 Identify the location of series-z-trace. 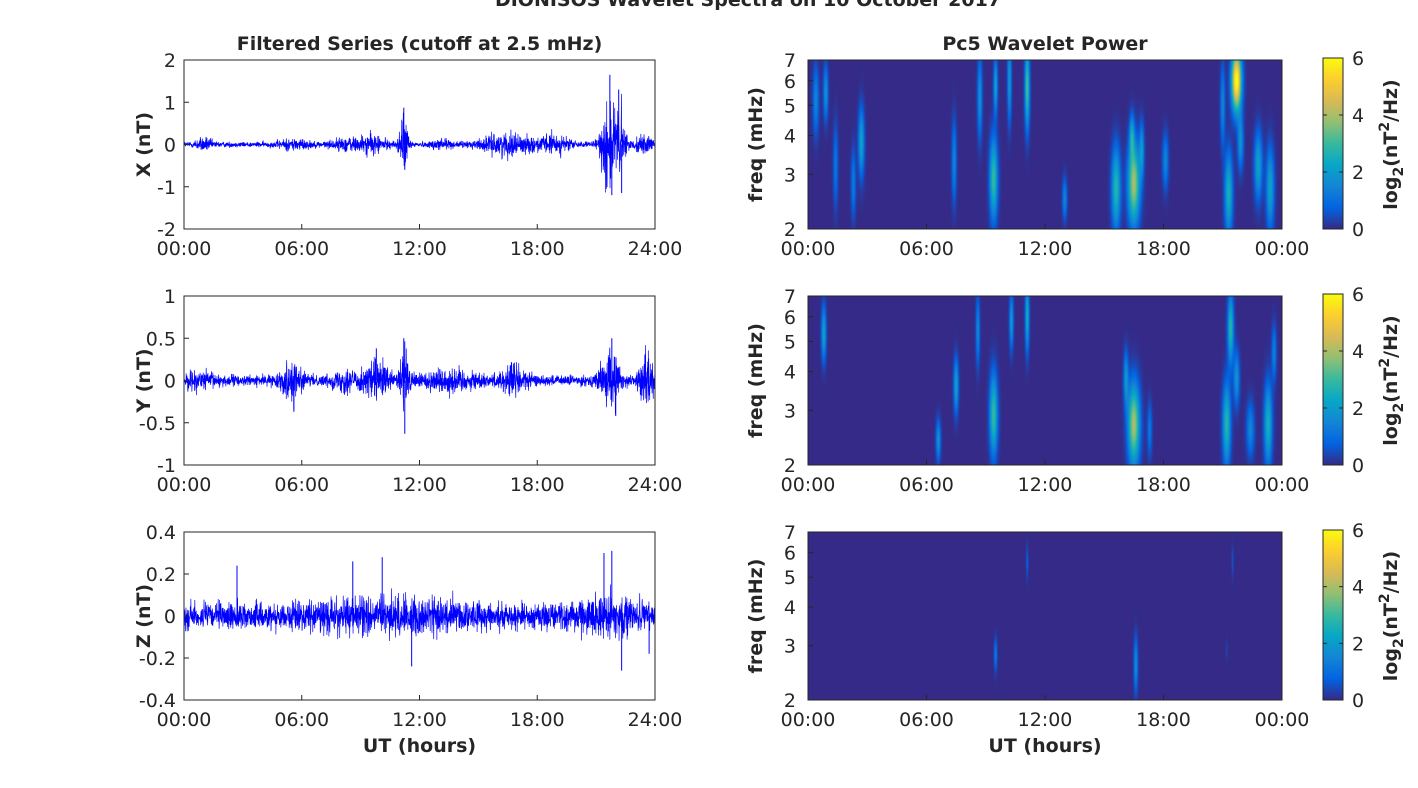
(419, 613).